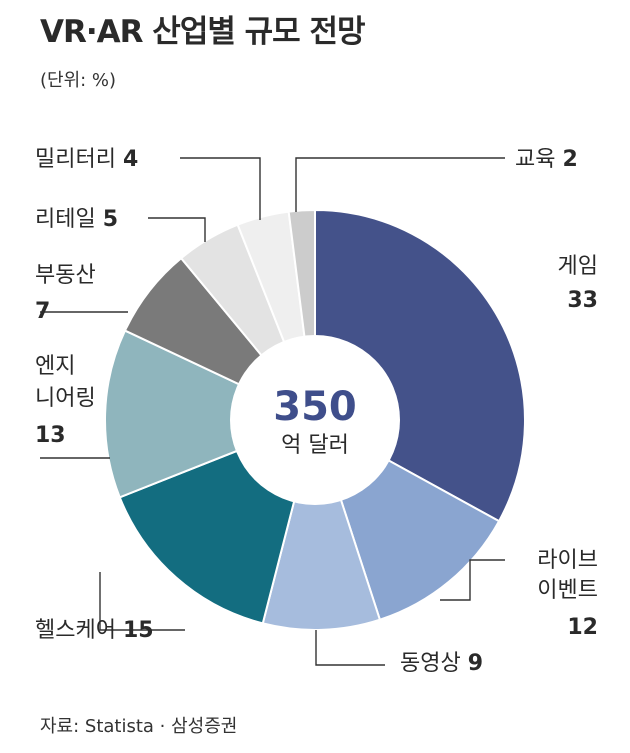  I want to click on unit-label: (단위: %), so click(78, 80).